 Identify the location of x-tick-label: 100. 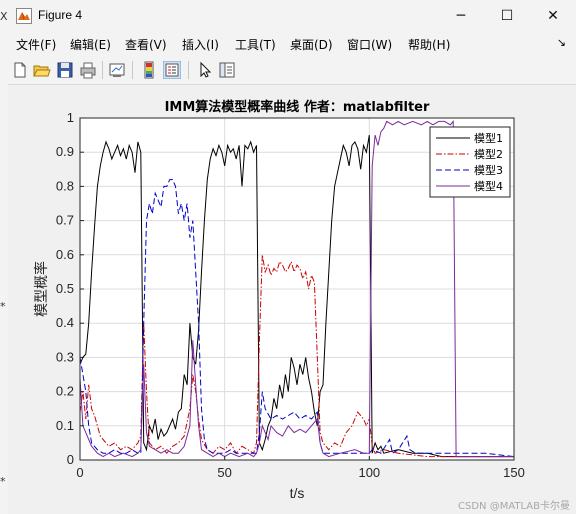
(369, 472).